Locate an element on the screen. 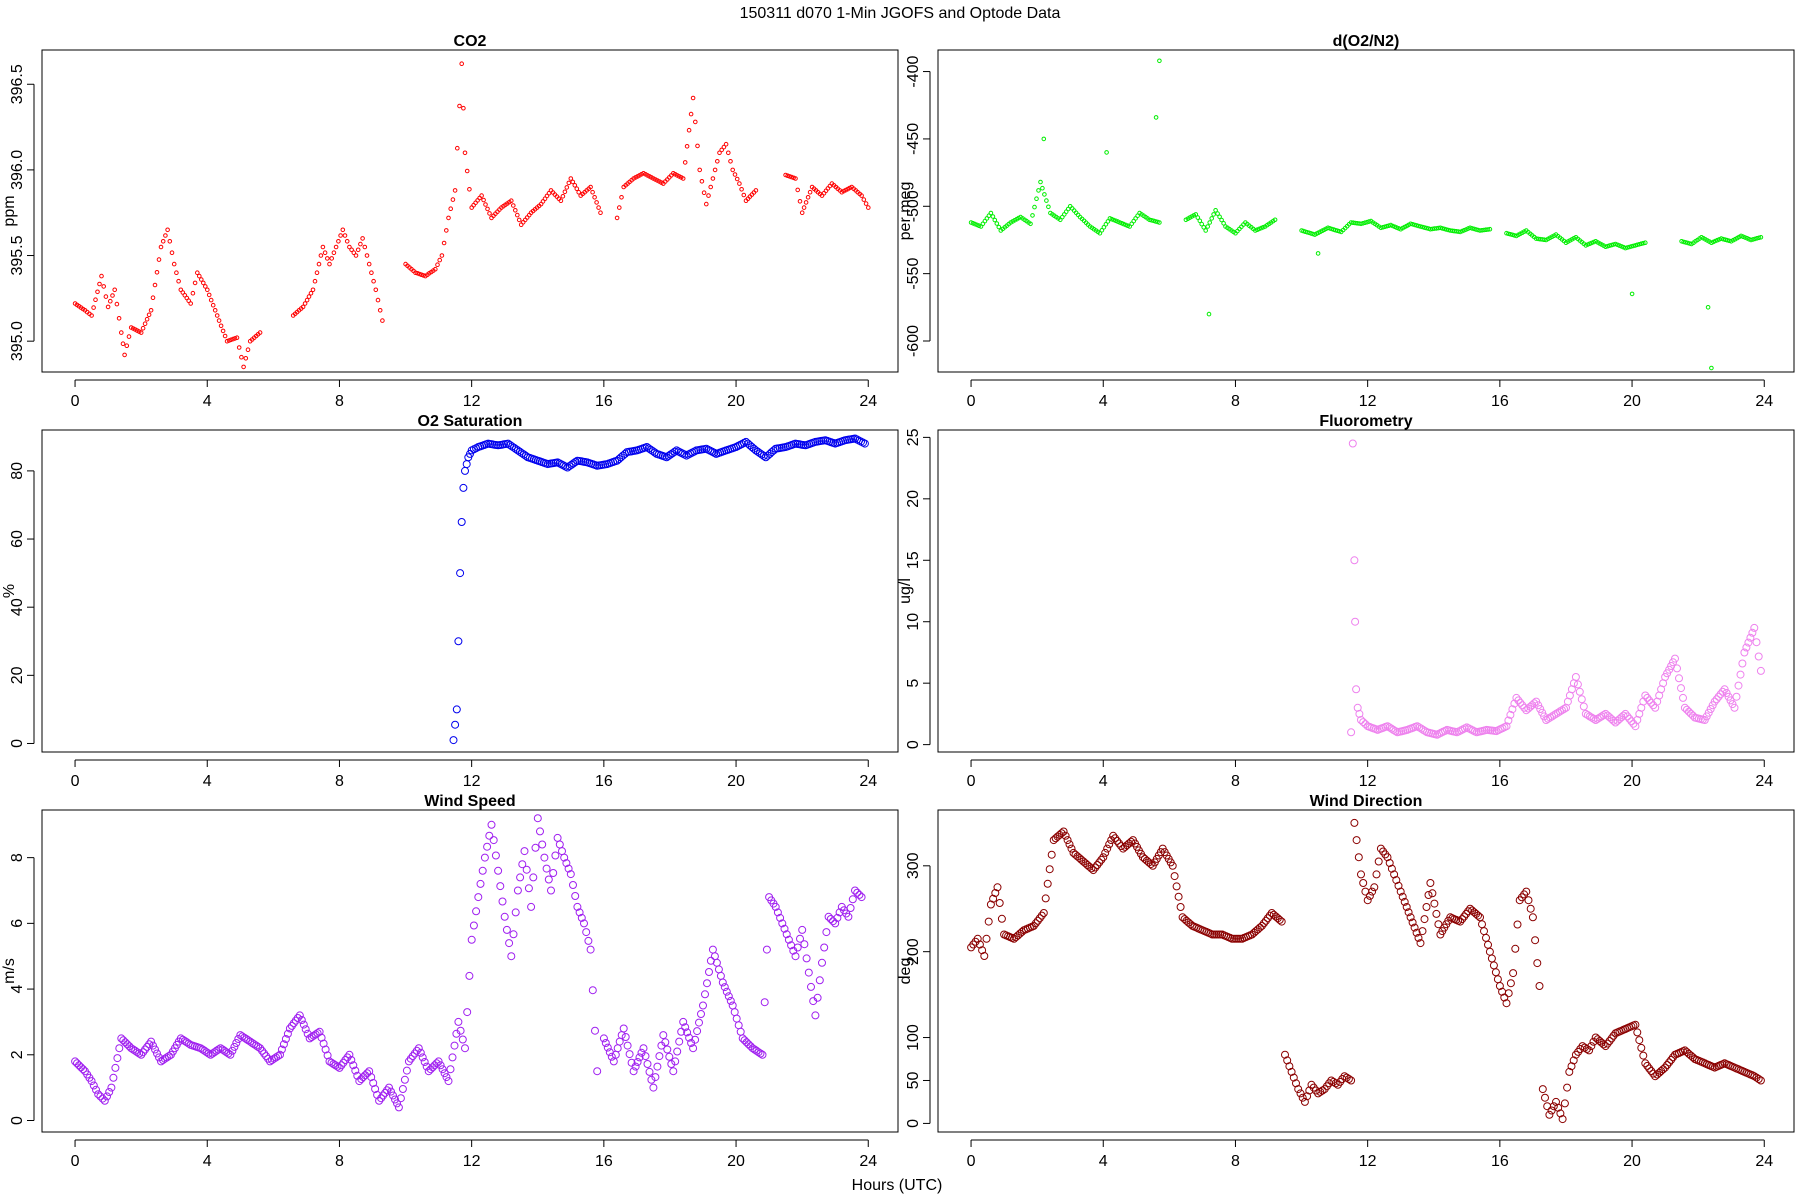 The width and height of the screenshot is (1800, 1200). data-series is located at coordinates (1366, 971).